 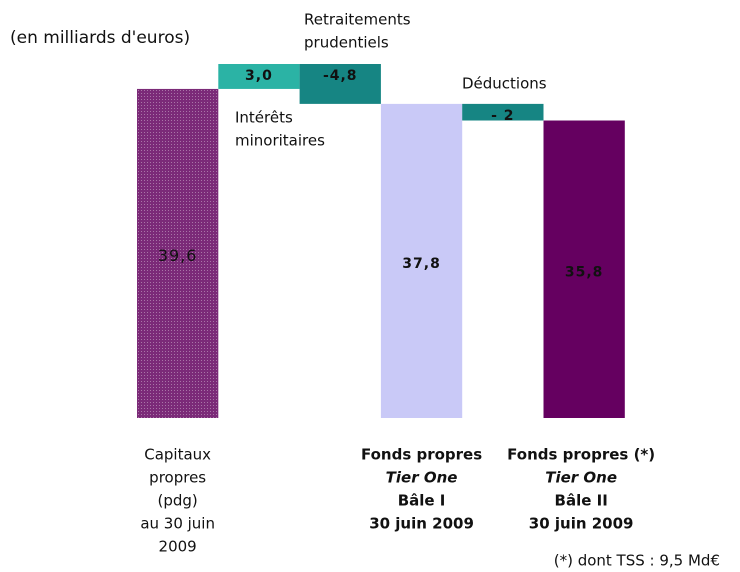 I want to click on annotation: Déductions, so click(x=504, y=84).